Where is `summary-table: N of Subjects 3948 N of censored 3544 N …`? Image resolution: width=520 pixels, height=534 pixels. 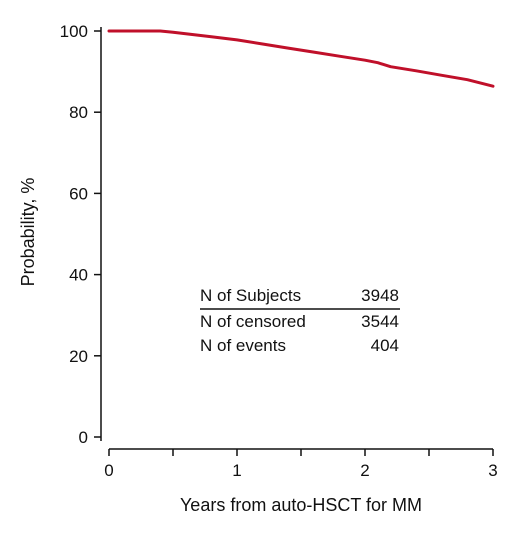 summary-table: N of Subjects 3948 N of censored 3544 N … is located at coordinates (300, 320).